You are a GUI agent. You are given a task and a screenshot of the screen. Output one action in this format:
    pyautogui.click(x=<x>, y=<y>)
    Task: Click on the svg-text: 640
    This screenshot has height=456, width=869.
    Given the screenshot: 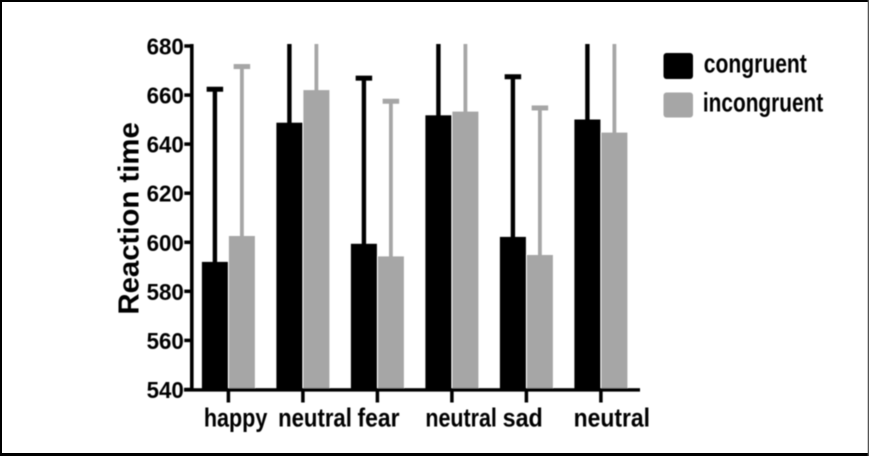 What is the action you would take?
    pyautogui.click(x=165, y=145)
    